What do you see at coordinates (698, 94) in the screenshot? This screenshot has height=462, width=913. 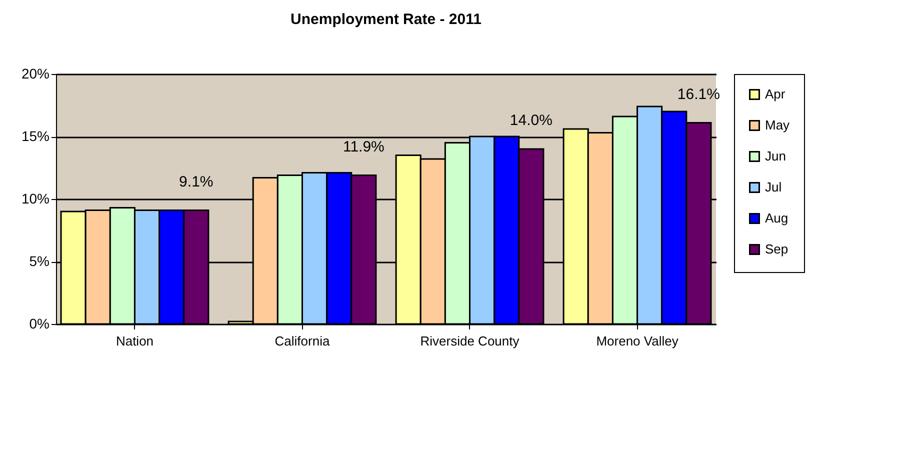 I see `data-label: 16.1%` at bounding box center [698, 94].